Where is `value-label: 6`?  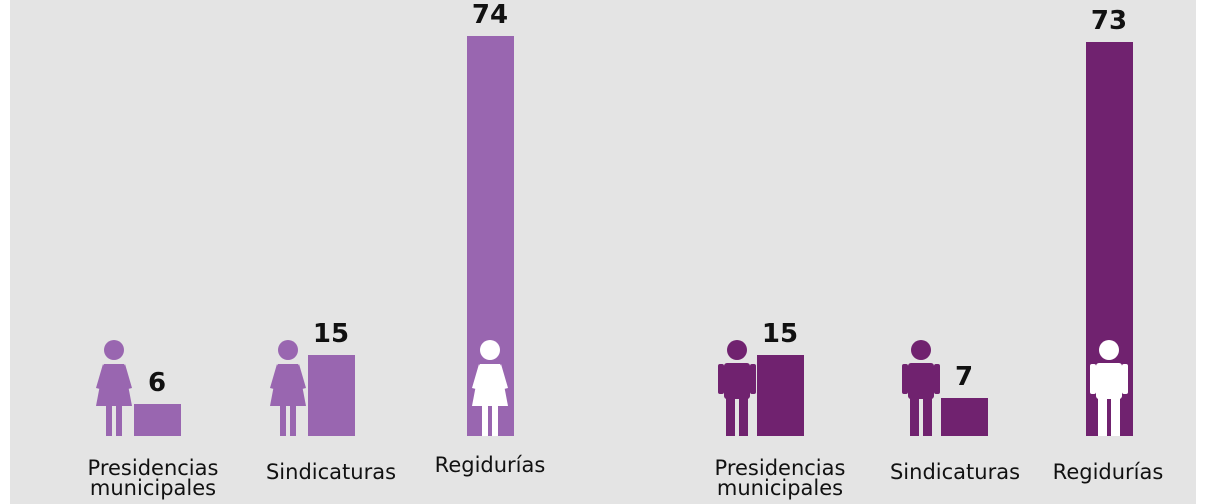 value-label: 6 is located at coordinates (157, 382).